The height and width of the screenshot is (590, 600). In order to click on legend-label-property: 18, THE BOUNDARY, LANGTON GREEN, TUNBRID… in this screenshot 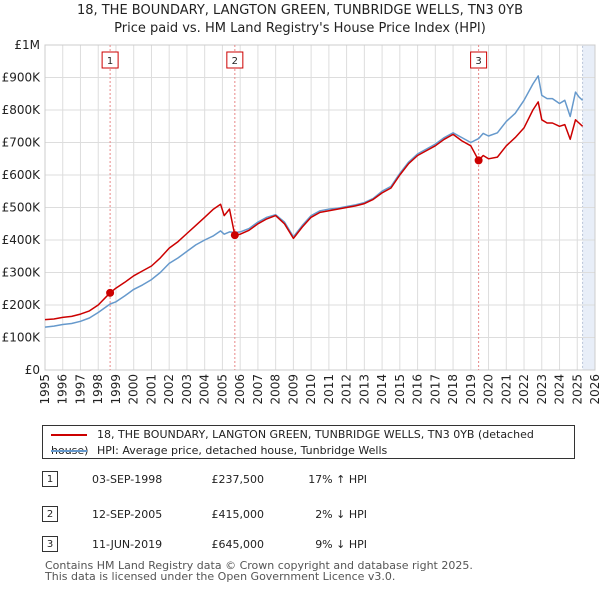, I will do `click(292, 442)`.